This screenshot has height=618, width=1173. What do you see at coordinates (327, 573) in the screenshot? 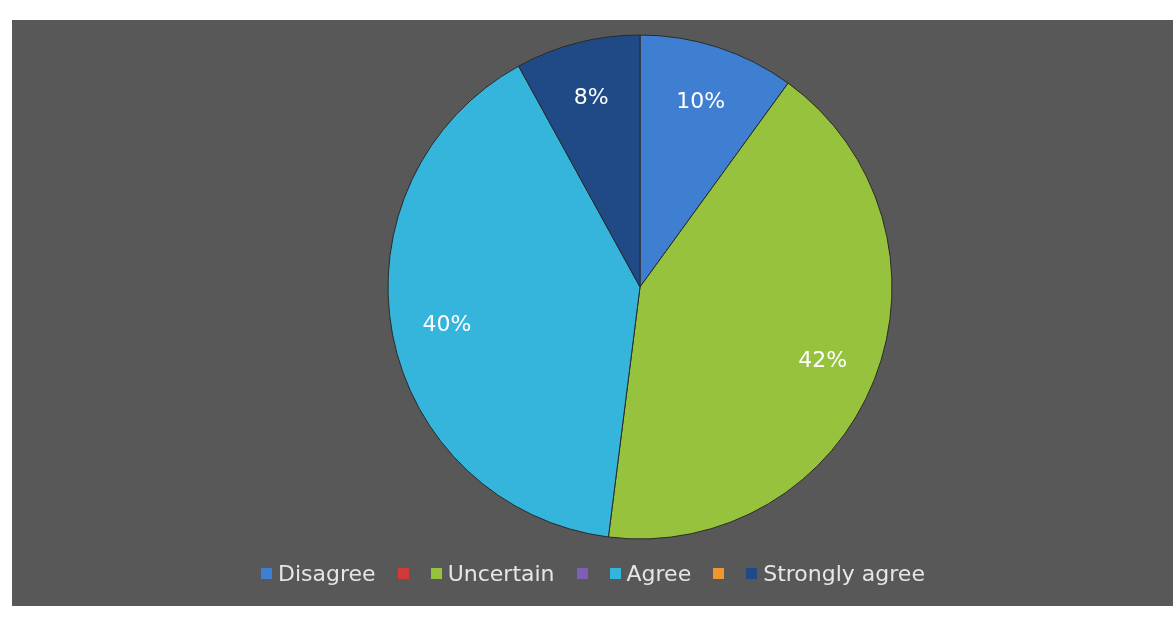
I see `legend-label: Disagree` at bounding box center [327, 573].